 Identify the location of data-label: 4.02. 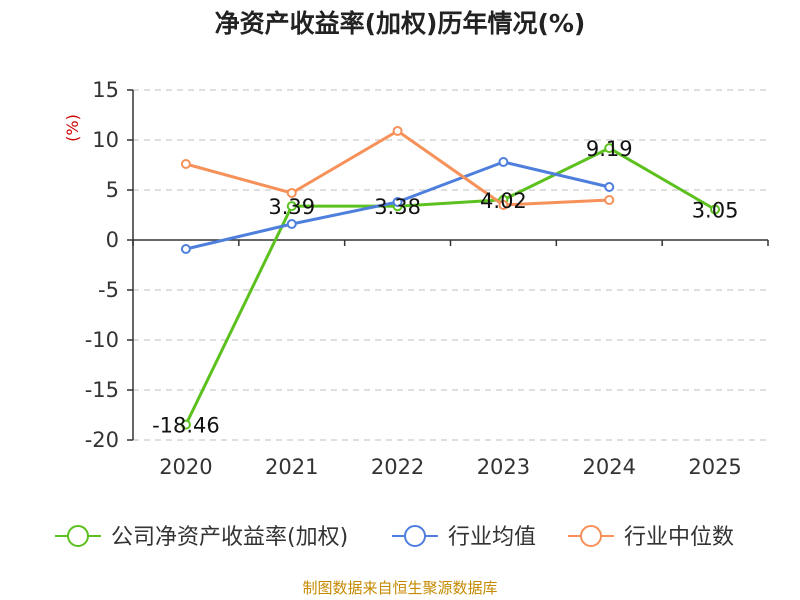
(503, 201).